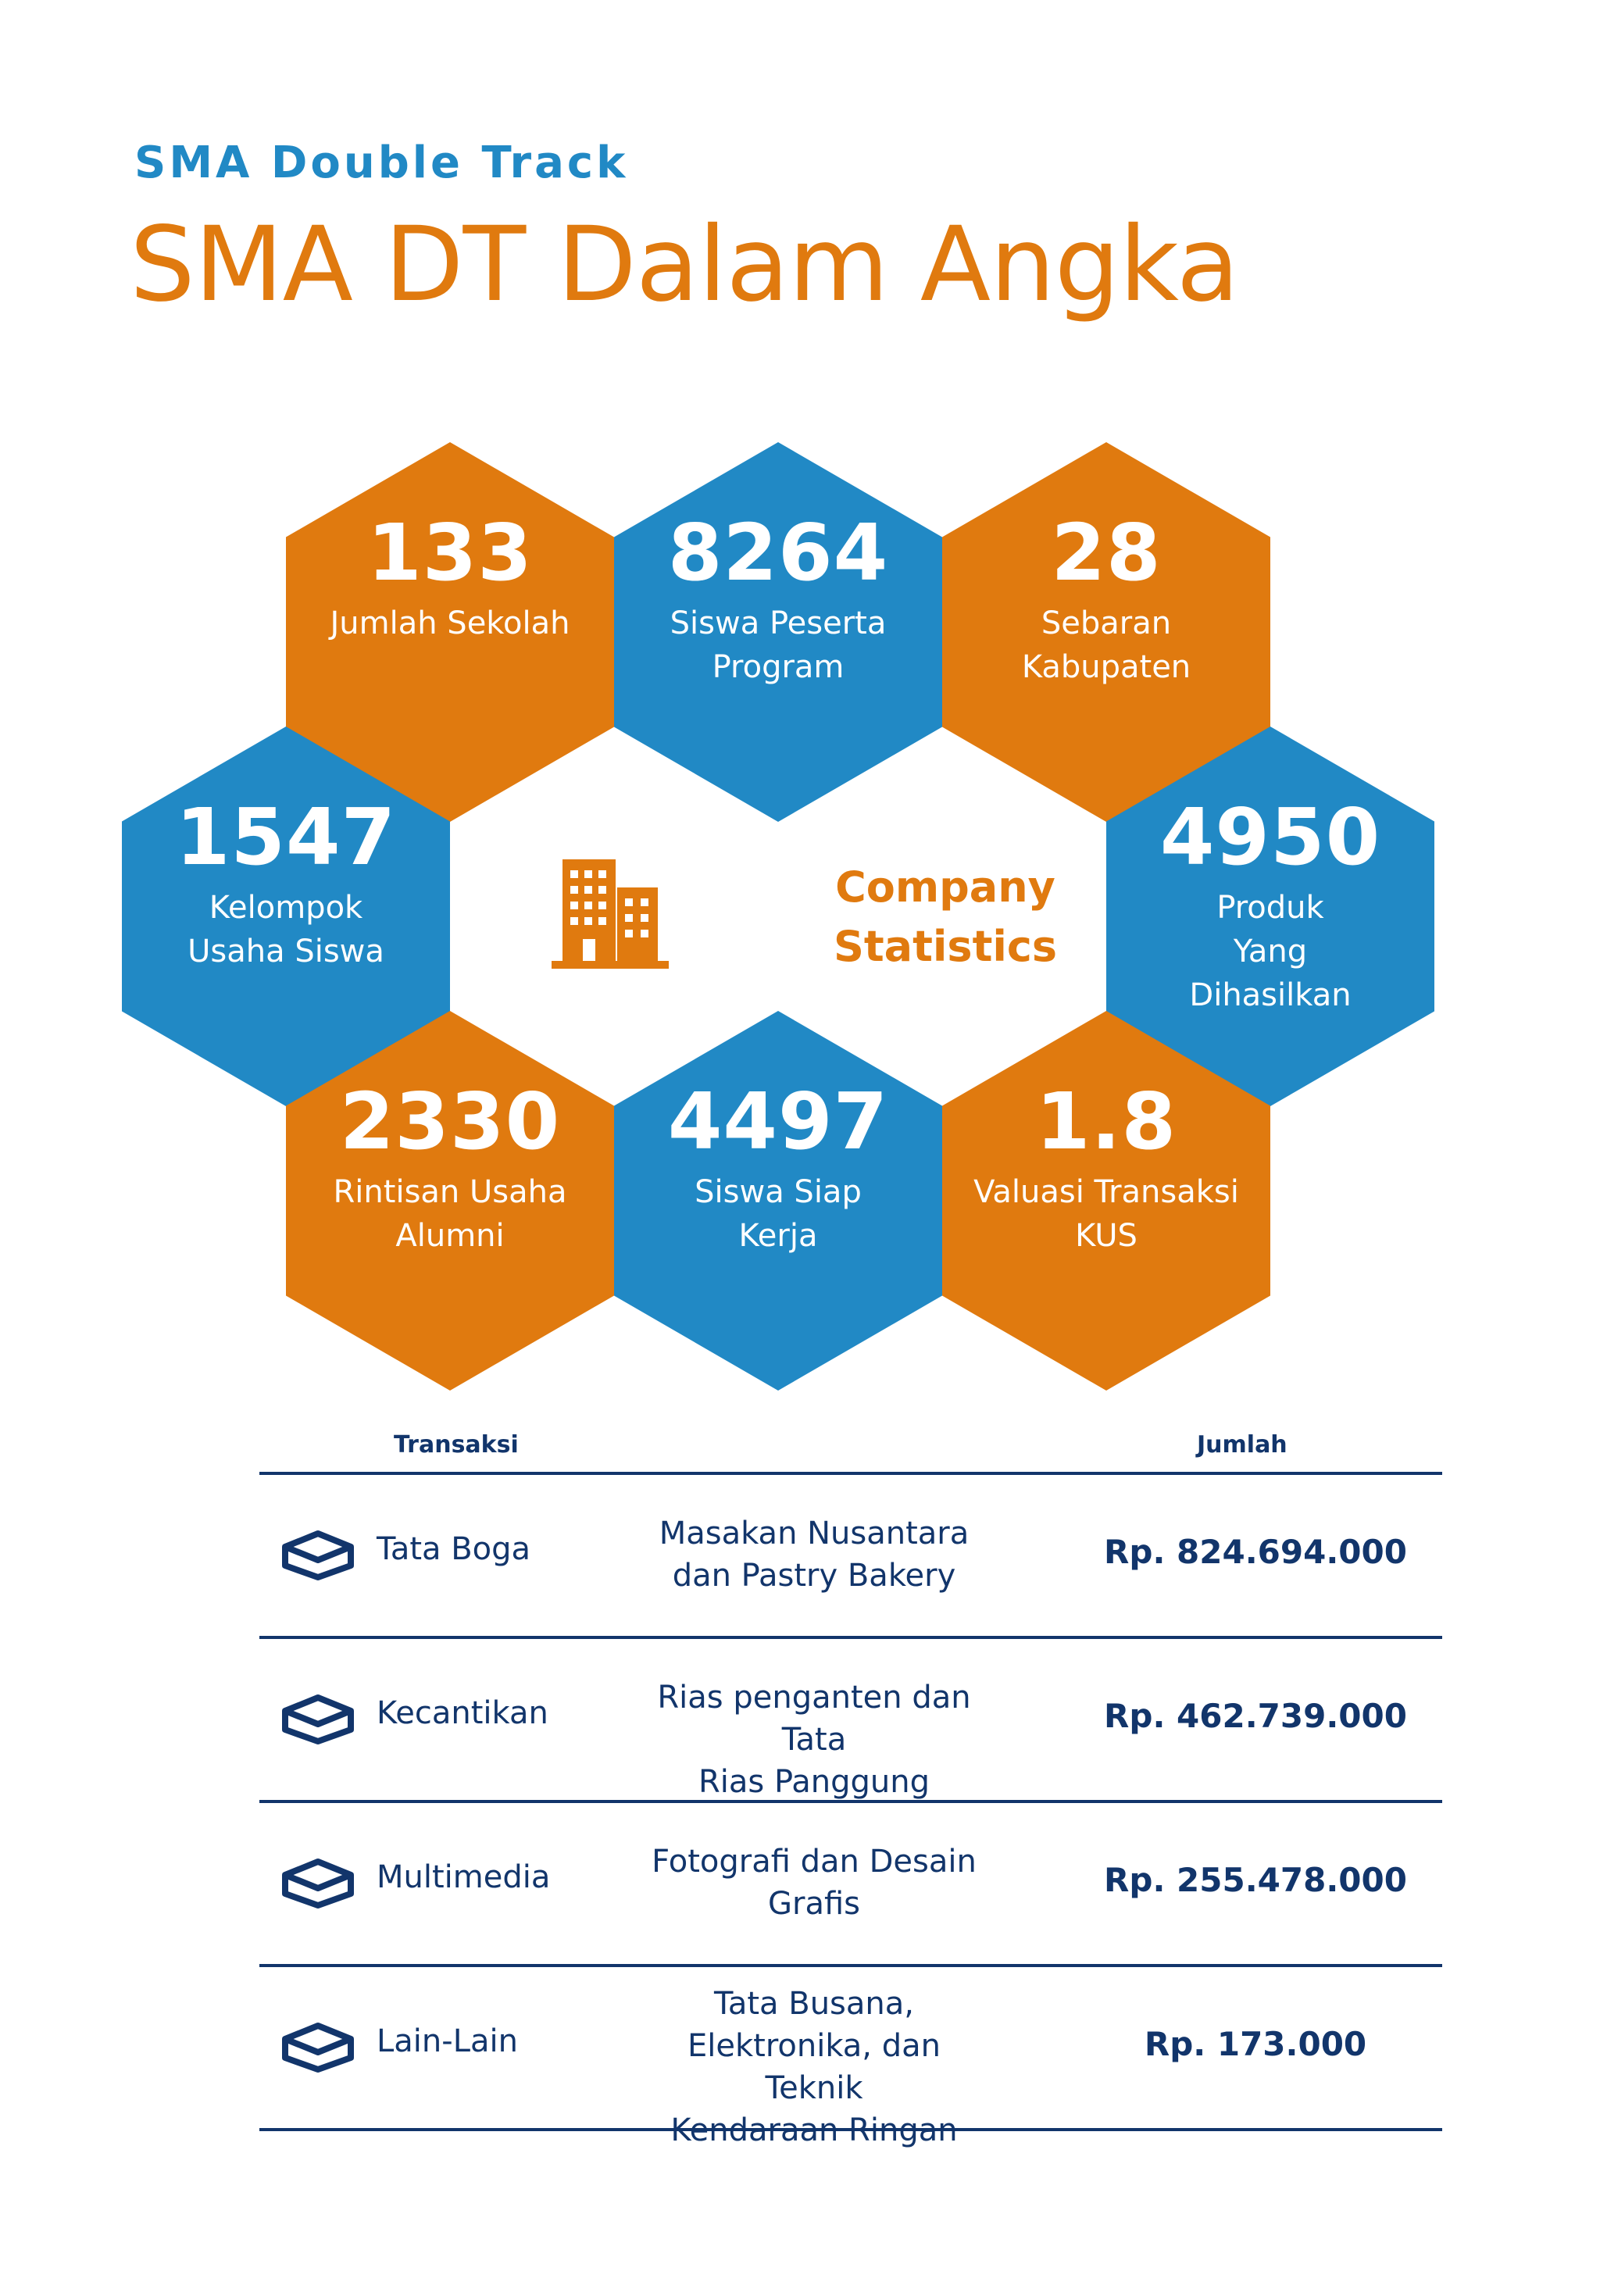 The image size is (1600, 2296). What do you see at coordinates (778, 1214) in the screenshot?
I see `hex-label: Siswa Siap Kerja` at bounding box center [778, 1214].